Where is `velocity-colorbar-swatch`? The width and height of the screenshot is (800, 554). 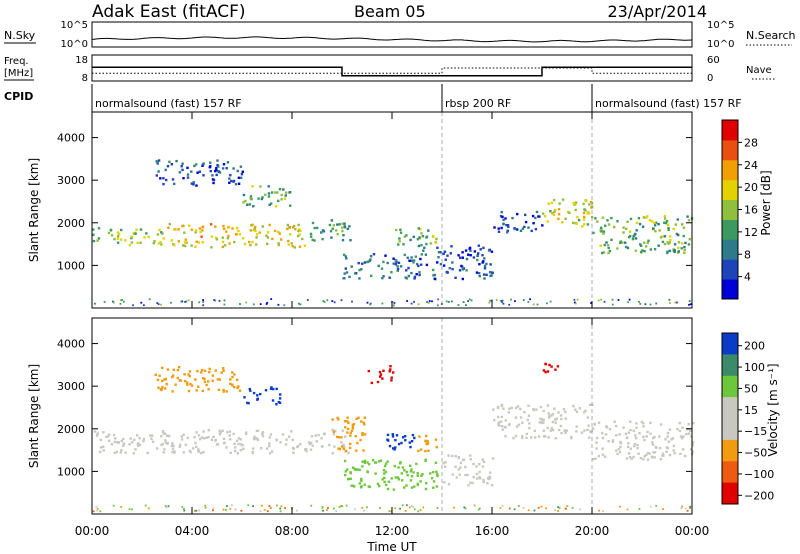
velocity-colorbar-swatch is located at coordinates (730, 472).